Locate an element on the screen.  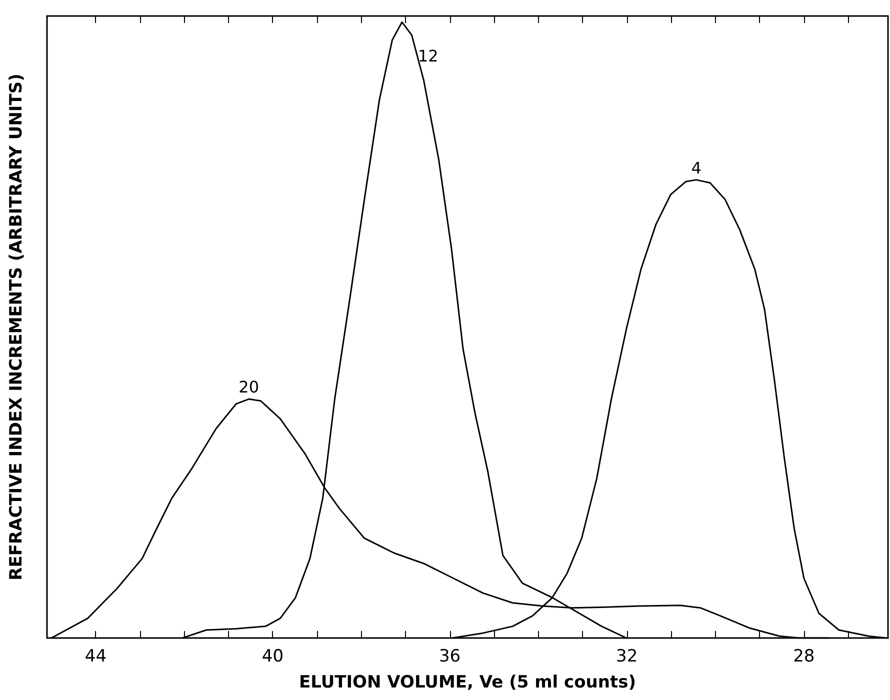
series-label: 20 is located at coordinates (249, 387).